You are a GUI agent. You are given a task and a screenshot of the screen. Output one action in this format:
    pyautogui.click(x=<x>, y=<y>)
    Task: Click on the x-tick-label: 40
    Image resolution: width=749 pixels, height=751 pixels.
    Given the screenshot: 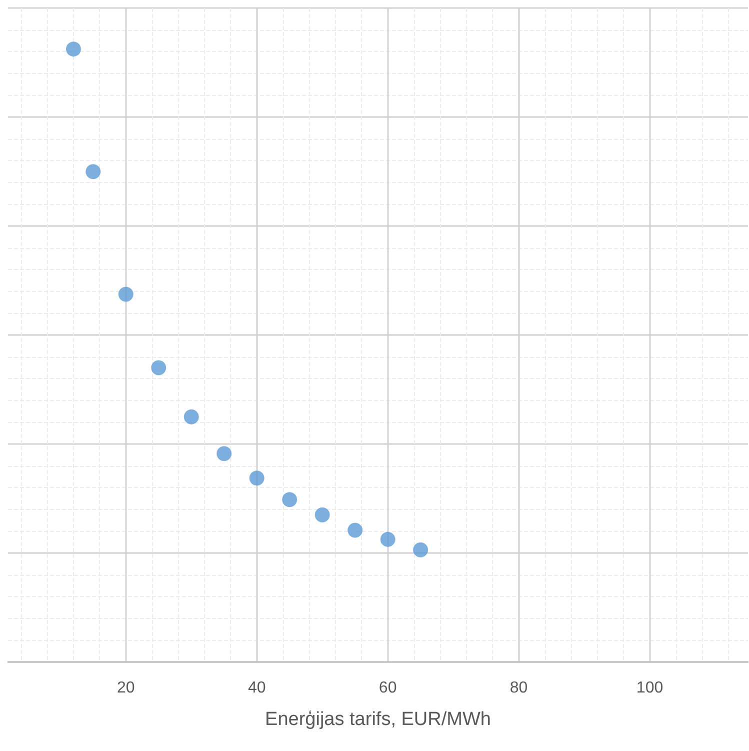 What is the action you would take?
    pyautogui.click(x=257, y=688)
    